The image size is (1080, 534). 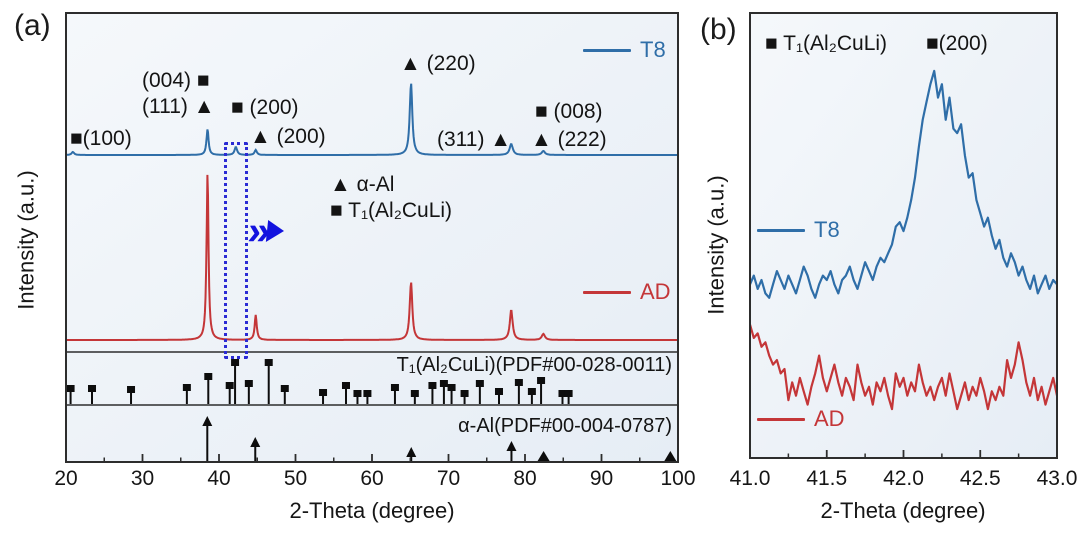 I want to click on x-tick-label-a: 20, so click(x=66, y=478).